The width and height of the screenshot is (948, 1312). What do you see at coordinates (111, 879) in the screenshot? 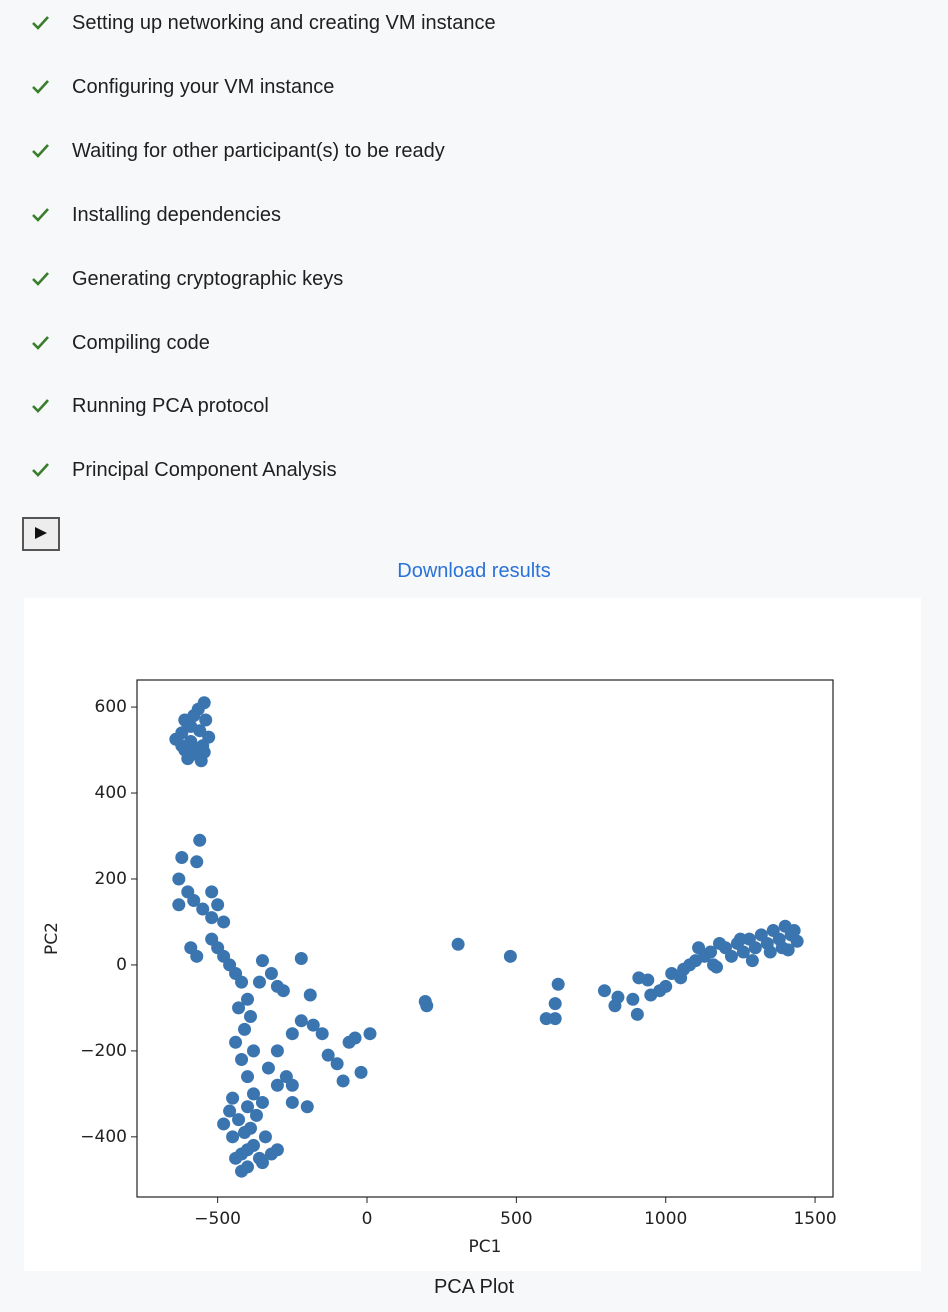
I see `y-tick-label: 200` at bounding box center [111, 879].